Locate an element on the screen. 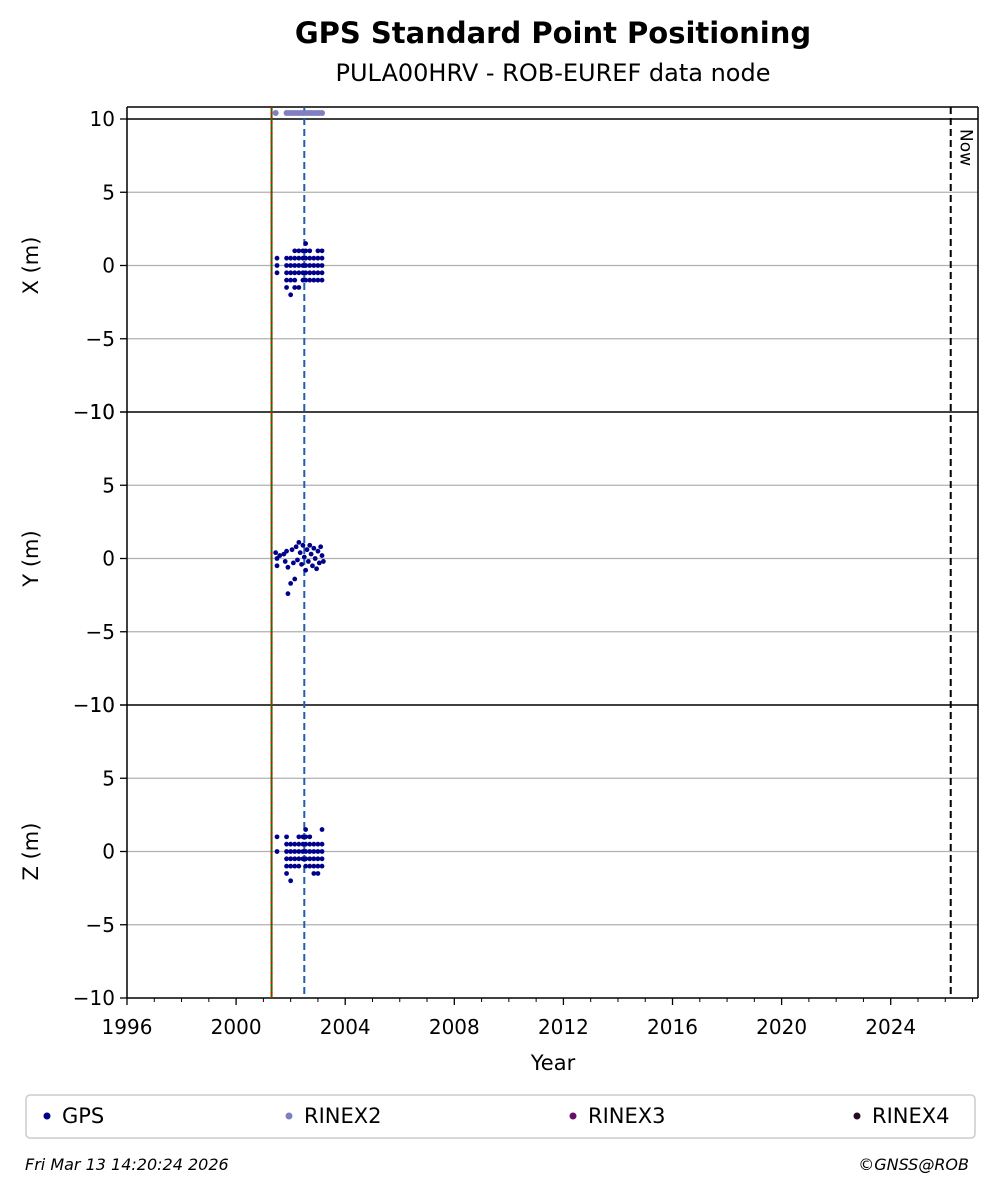 This screenshot has width=997, height=1194. y-tick-label-y: 10 is located at coordinates (102, 412).